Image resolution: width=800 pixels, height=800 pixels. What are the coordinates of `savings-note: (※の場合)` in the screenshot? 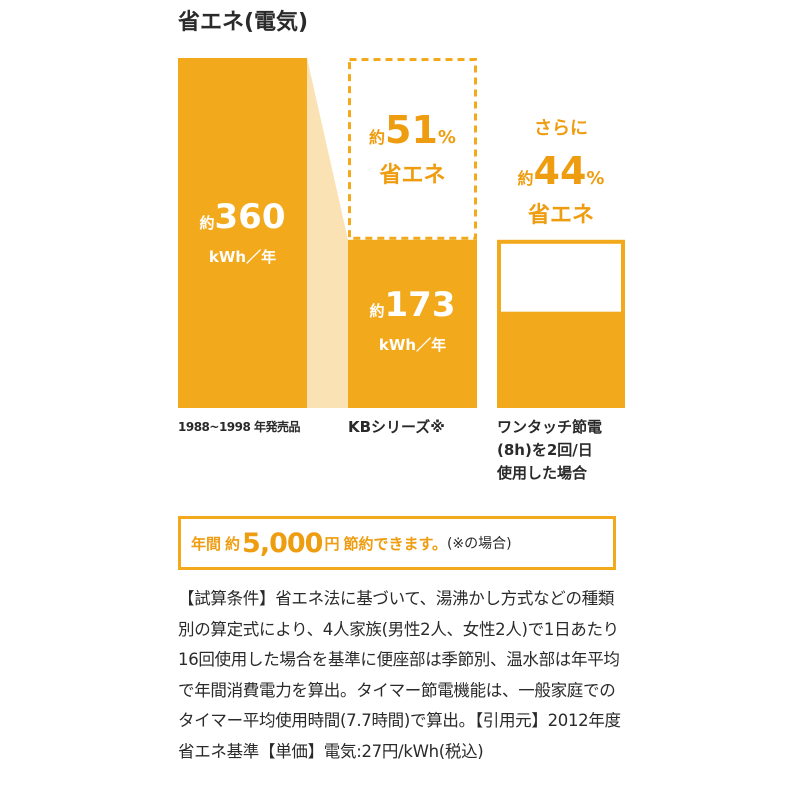 It's located at (479, 544).